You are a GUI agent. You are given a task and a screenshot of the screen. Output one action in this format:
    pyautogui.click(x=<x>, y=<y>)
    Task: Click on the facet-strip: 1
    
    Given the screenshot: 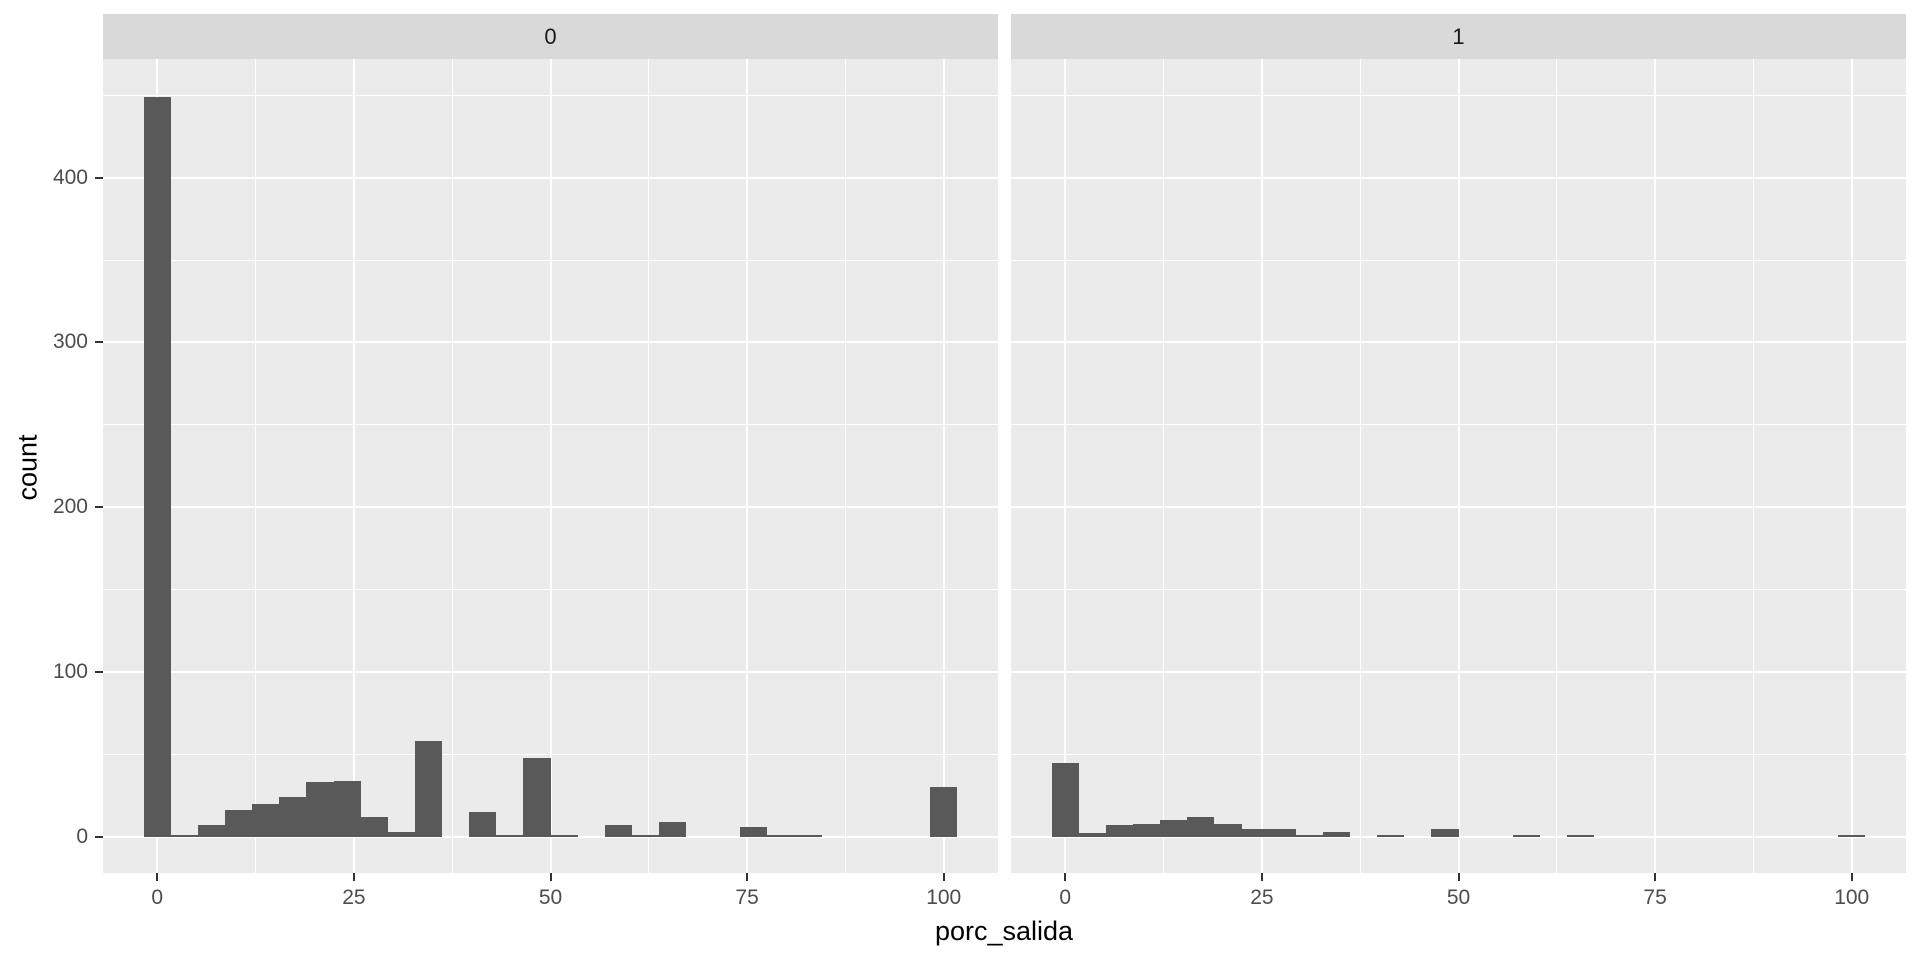 What is the action you would take?
    pyautogui.click(x=1458, y=36)
    